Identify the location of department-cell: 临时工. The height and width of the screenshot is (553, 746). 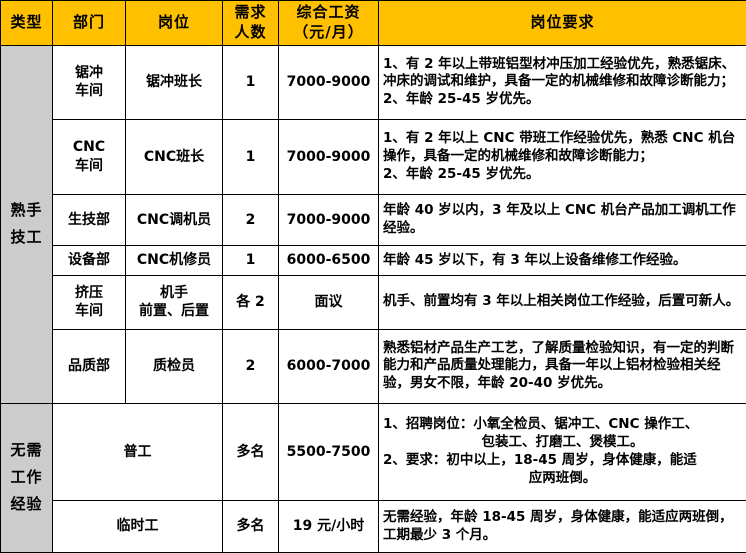
(137, 526).